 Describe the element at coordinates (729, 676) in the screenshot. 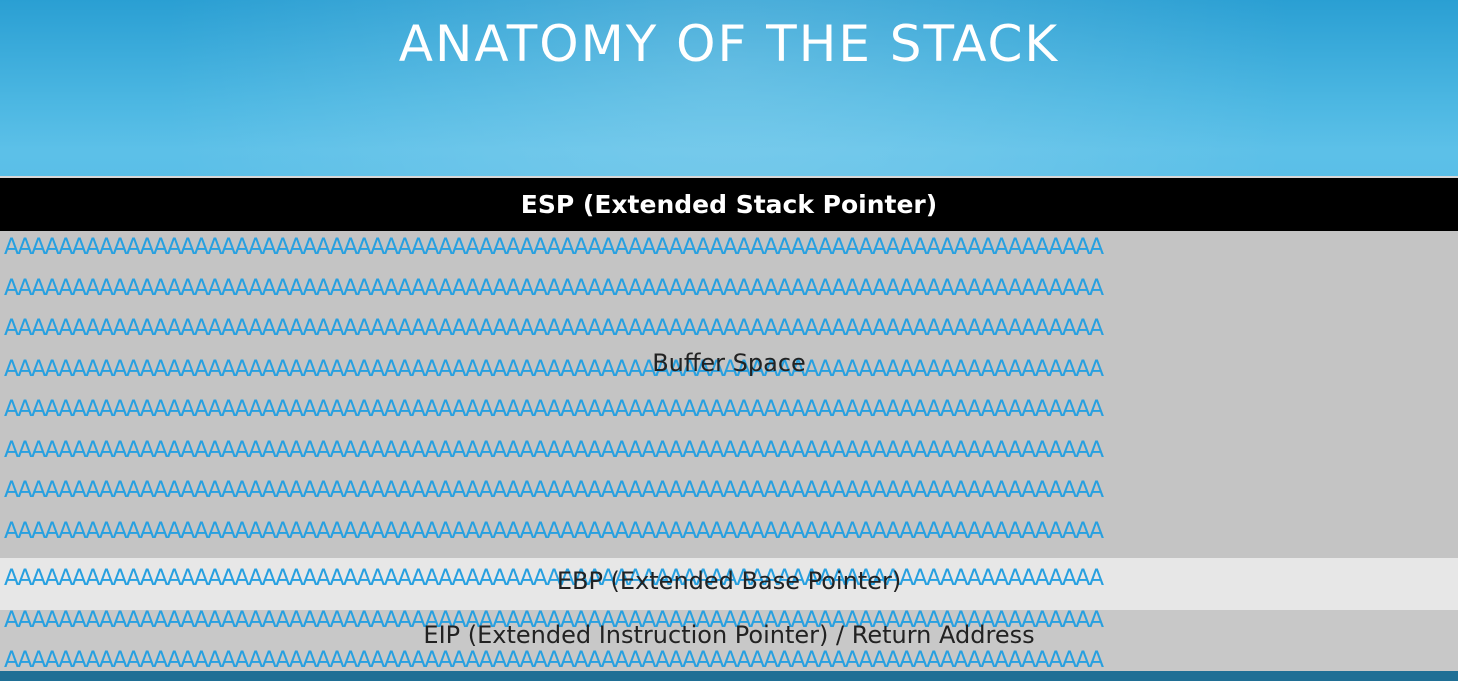

I see `bottom-bar` at that location.